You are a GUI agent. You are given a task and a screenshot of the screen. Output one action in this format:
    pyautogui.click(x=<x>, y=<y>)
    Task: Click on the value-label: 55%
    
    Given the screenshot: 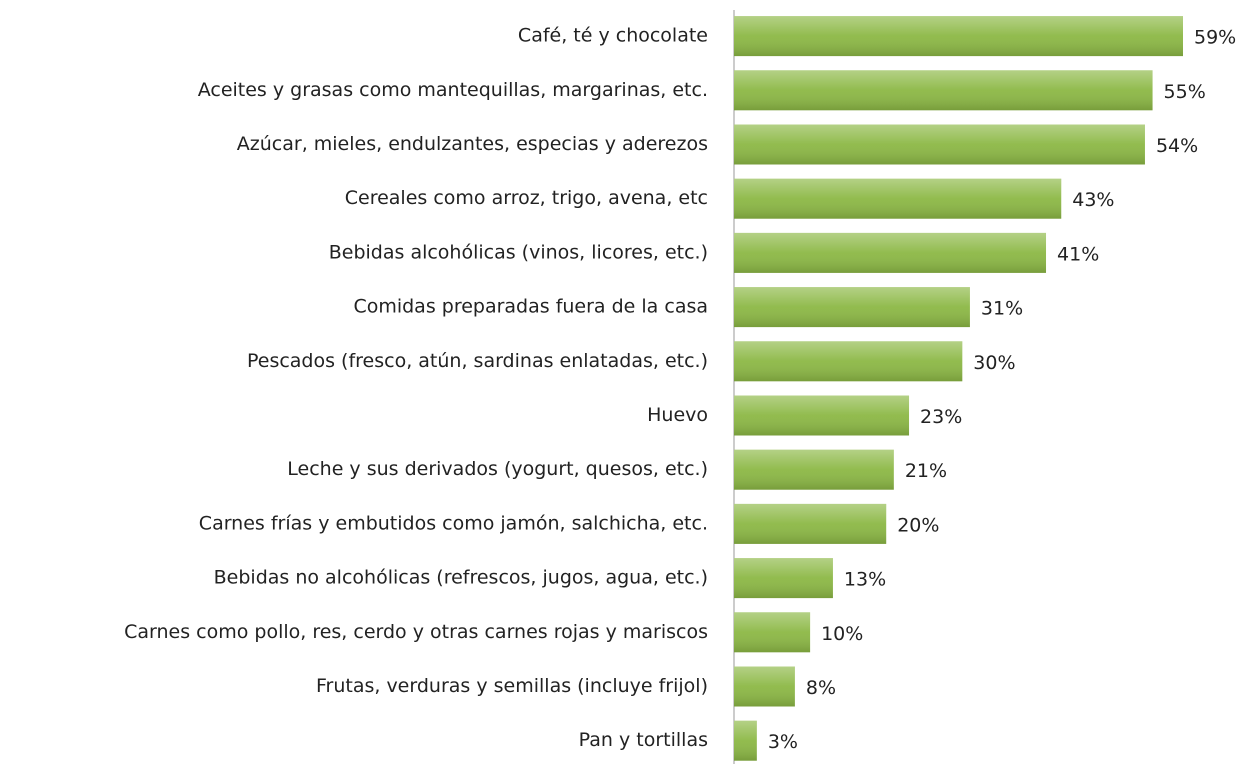 What is the action you would take?
    pyautogui.click(x=1185, y=92)
    